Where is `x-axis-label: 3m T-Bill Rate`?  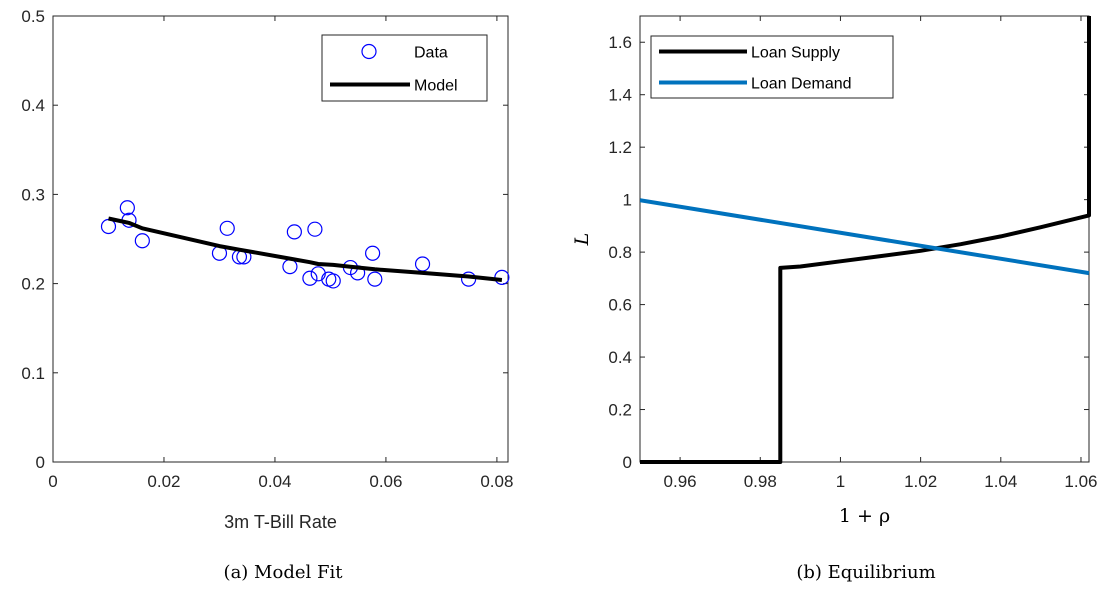
x-axis-label: 3m T-Bill Rate is located at coordinates (280, 522).